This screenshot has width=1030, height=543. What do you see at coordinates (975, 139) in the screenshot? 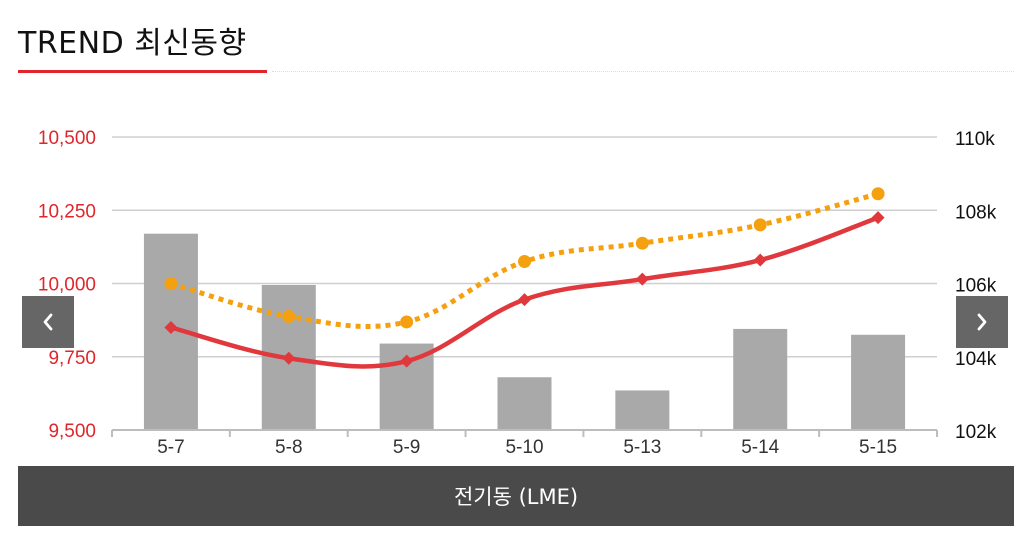
I see `right-axis-tick-label: 110k` at bounding box center [975, 139].